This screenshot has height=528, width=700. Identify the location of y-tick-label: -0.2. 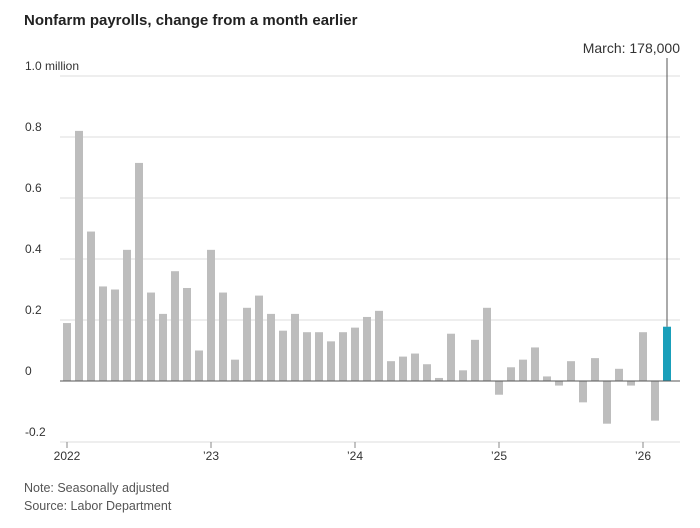
(35, 432).